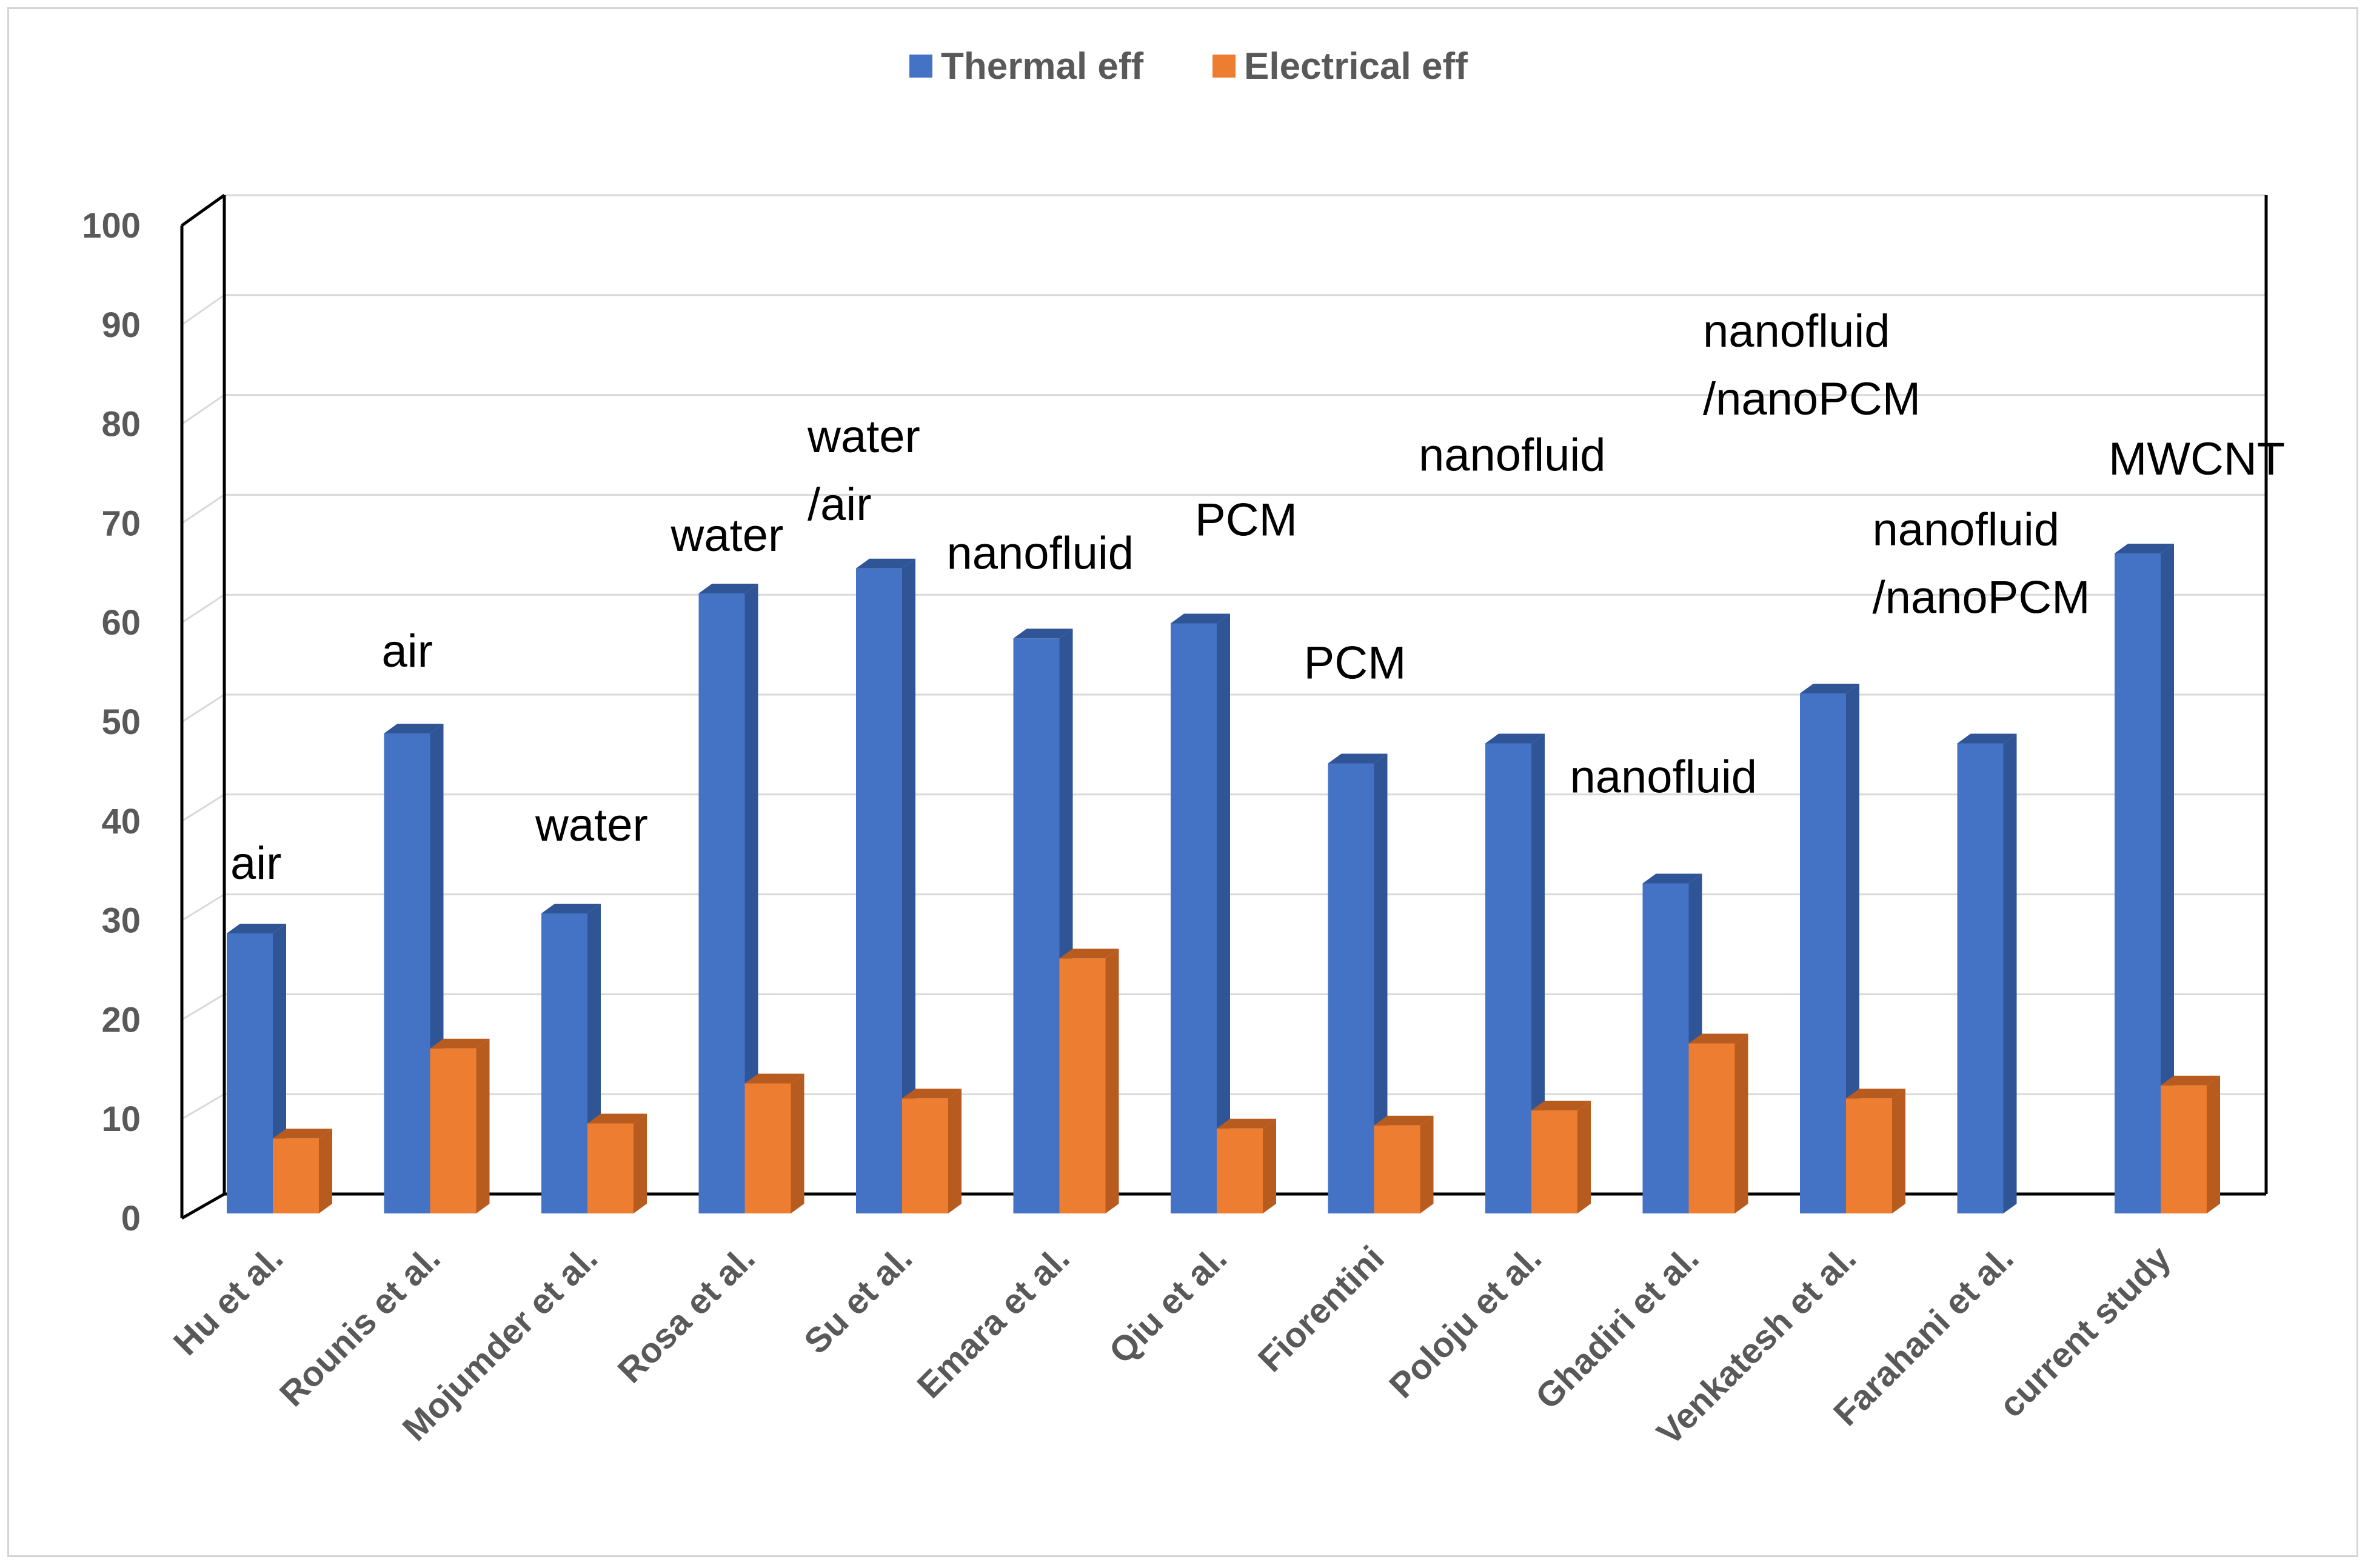 The width and height of the screenshot is (2368, 1568). Describe the element at coordinates (228, 1300) in the screenshot. I see `x-category-label: Hu et al.` at that location.